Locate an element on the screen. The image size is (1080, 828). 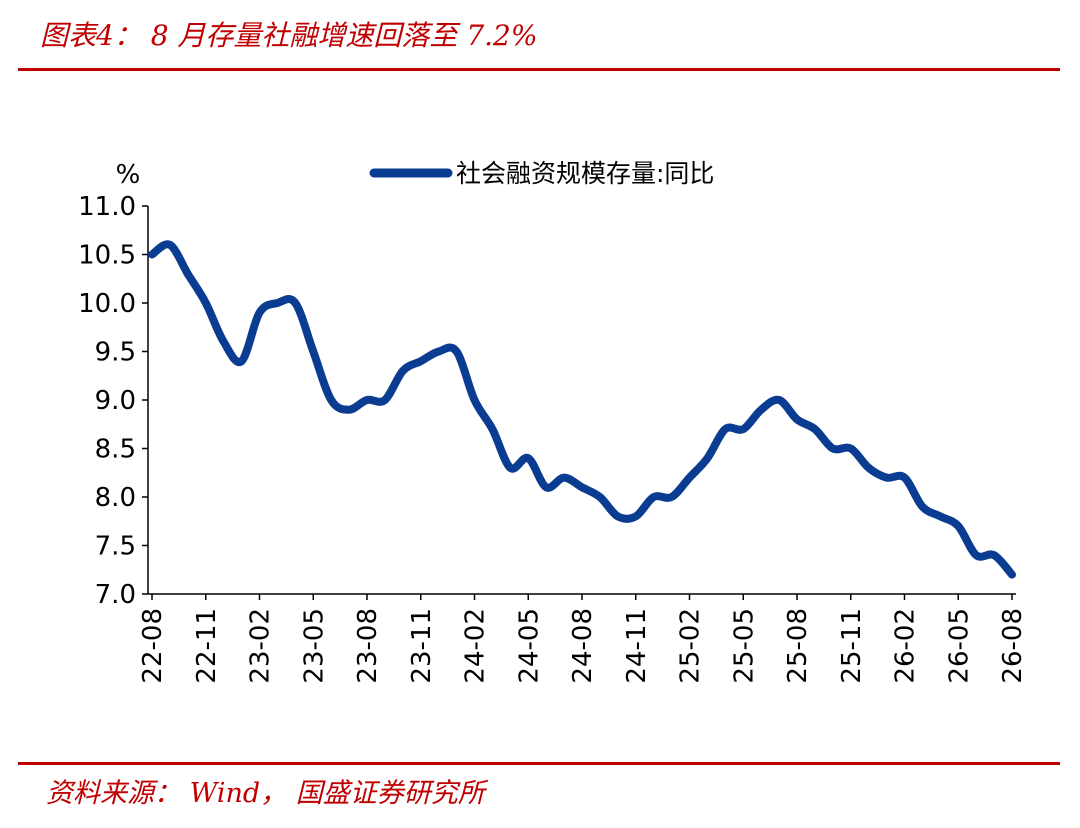
legend-label: 社会融资规模存量:同比 is located at coordinates (585, 173).